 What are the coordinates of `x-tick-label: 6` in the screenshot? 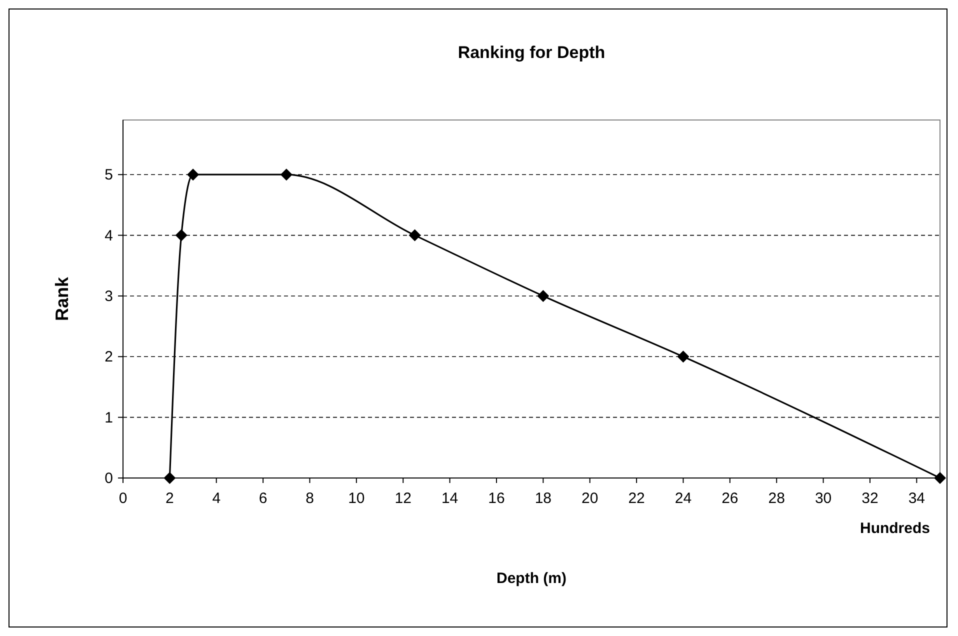 It's located at (263, 498).